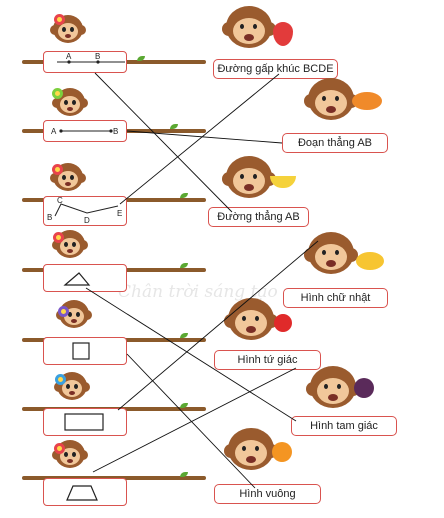  Describe the element at coordinates (258, 217) in the screenshot. I see `label-duong-thang: Đường thẳng AB` at that location.